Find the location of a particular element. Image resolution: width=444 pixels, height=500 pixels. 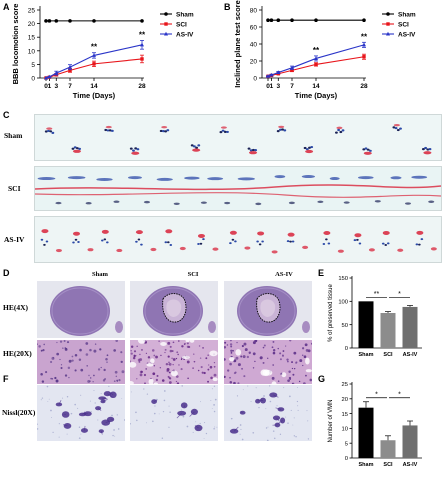

drag-trail is located at coordinates (238, 187).